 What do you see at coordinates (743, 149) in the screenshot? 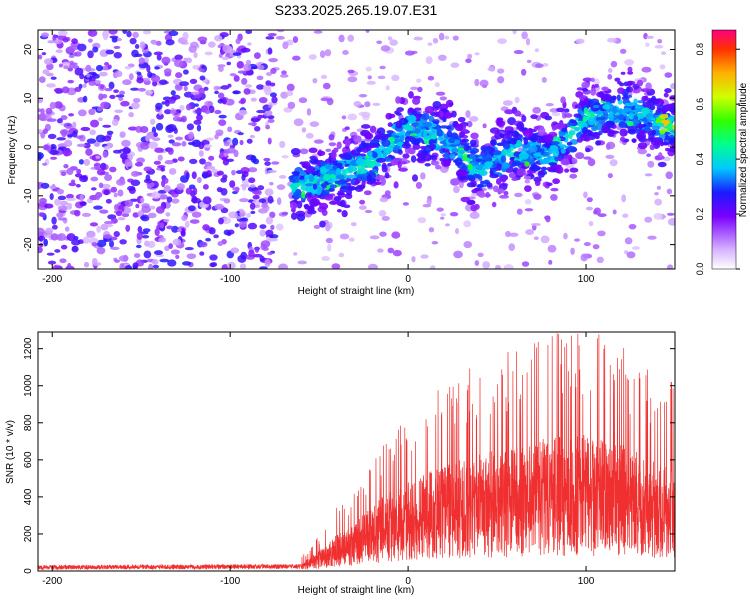
I see `colorbar-label: Normalized spectral amplitude` at bounding box center [743, 149].